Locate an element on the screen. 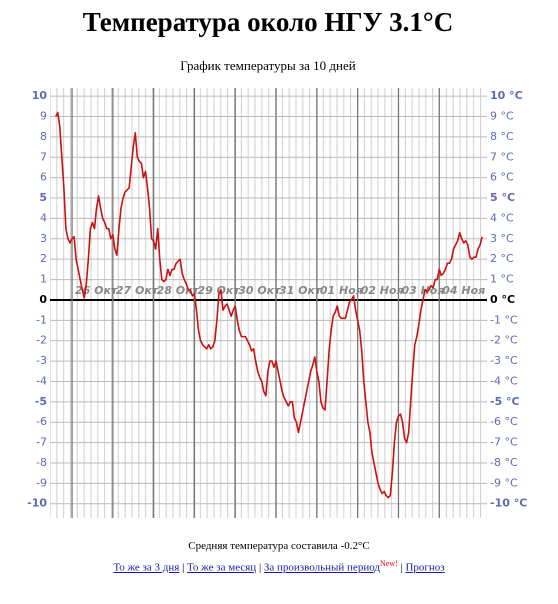 The height and width of the screenshot is (604, 558). y2-tick-label: -4 °C is located at coordinates (504, 380).